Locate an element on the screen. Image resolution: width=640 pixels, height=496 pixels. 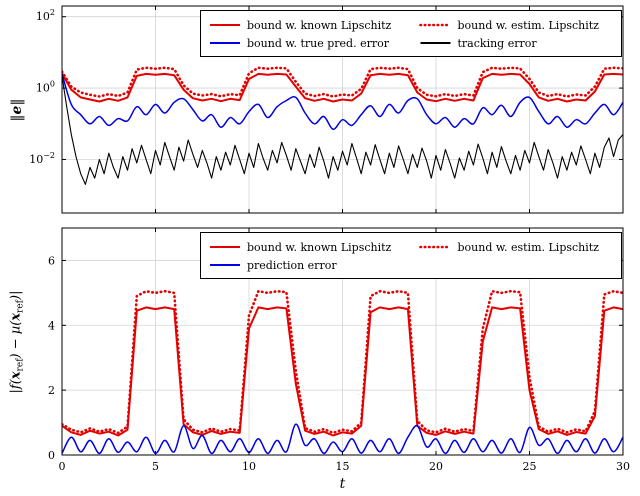
y-tick-label: 6 is located at coordinates (51, 260).